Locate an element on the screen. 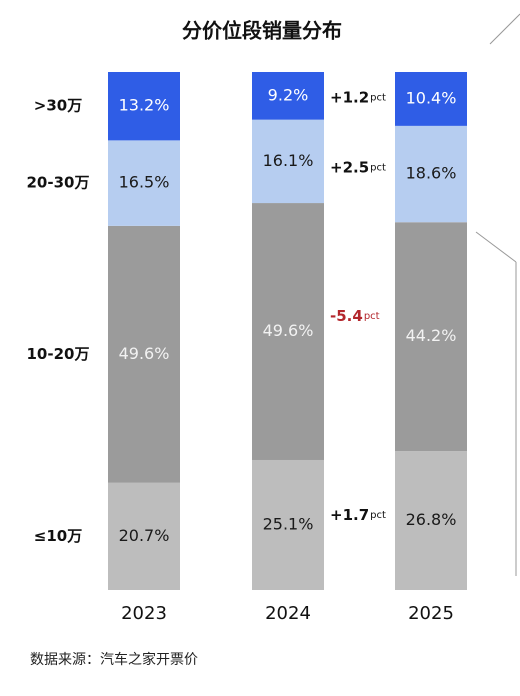 Image resolution: width=520 pixels, height=696 pixels. value-label: 13.2% is located at coordinates (144, 105).